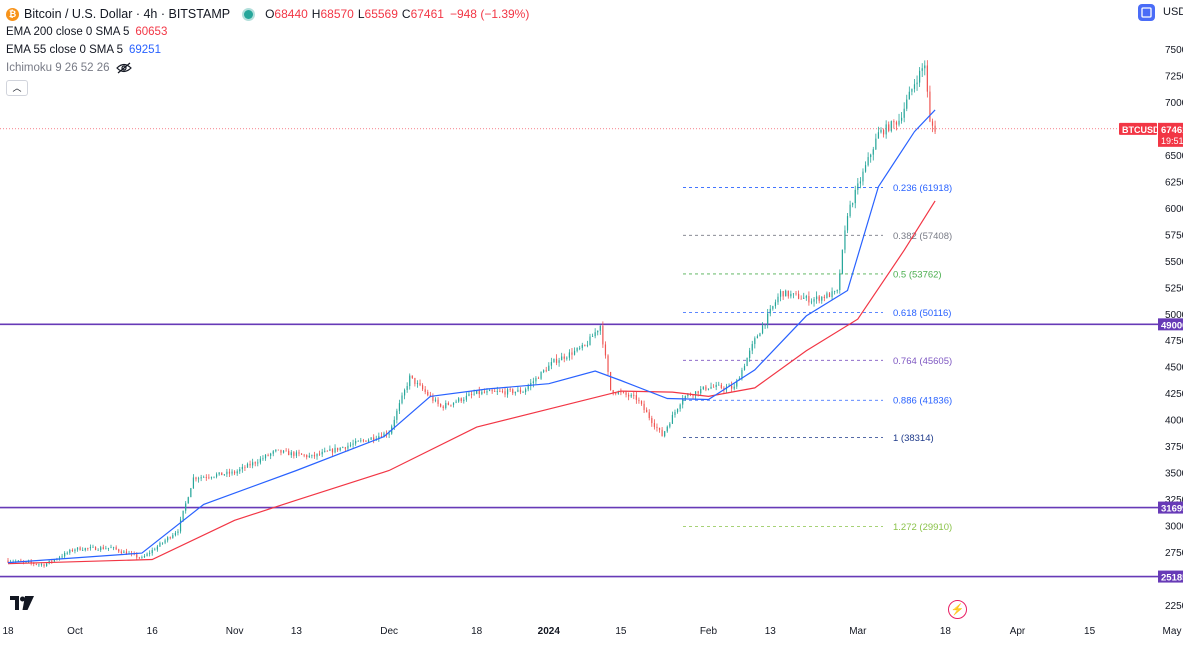 The image size is (1183, 645). I want to click on last-price: BTCUSD6746119:51, so click(591, 134).